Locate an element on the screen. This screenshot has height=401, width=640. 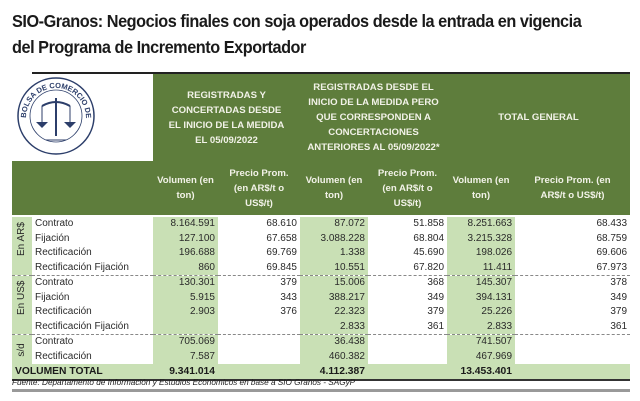
volume-prior: 36.438 is located at coordinates (334, 342).